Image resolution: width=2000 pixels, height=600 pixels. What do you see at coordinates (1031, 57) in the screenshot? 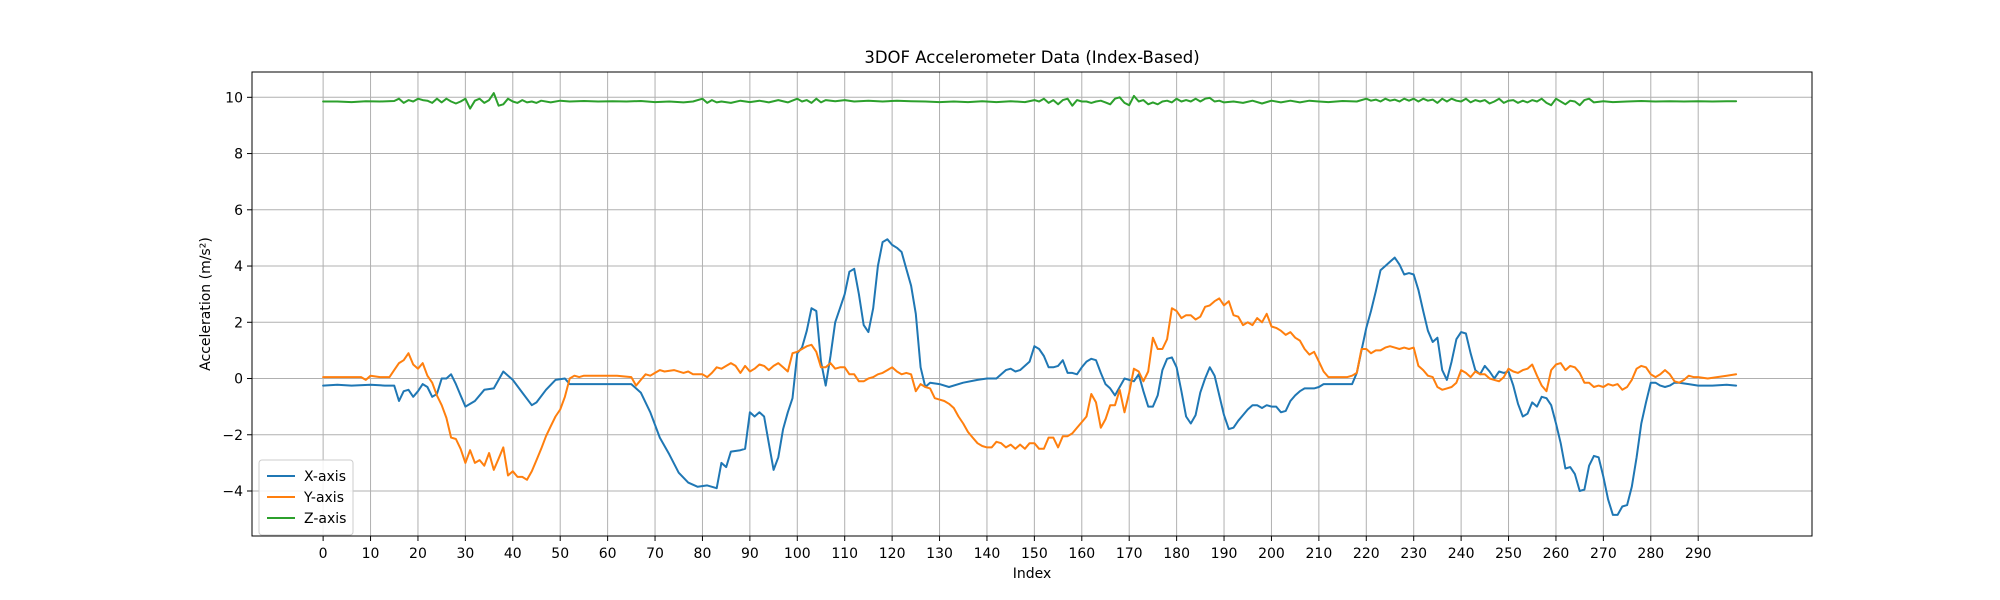
I see `chart-title: 3DOF Accelerometer Data (Index-Based)` at bounding box center [1031, 57].